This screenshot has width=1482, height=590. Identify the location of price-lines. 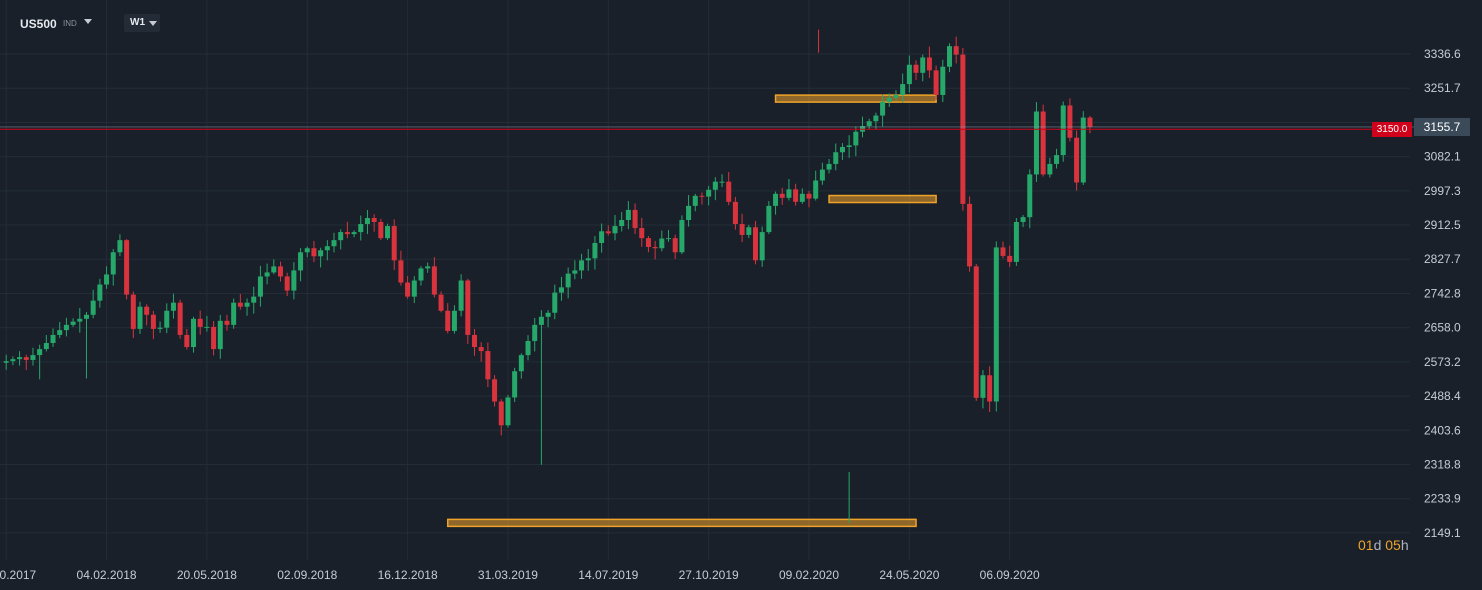
(707, 128).